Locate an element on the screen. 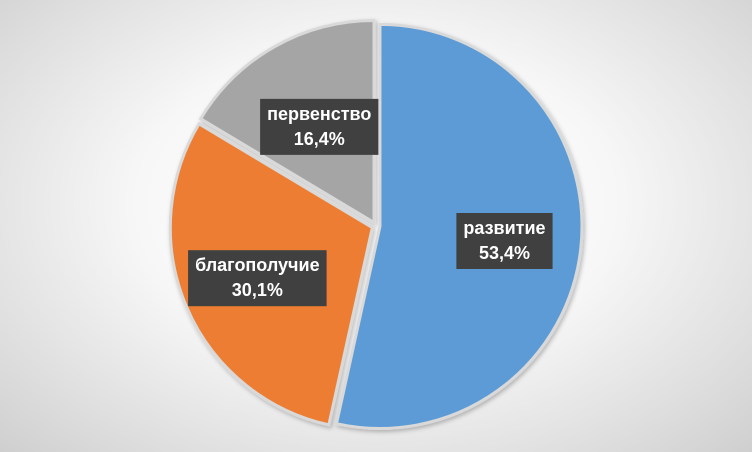 This screenshot has width=752, height=452. slice-category-label: первенство is located at coordinates (319, 114).